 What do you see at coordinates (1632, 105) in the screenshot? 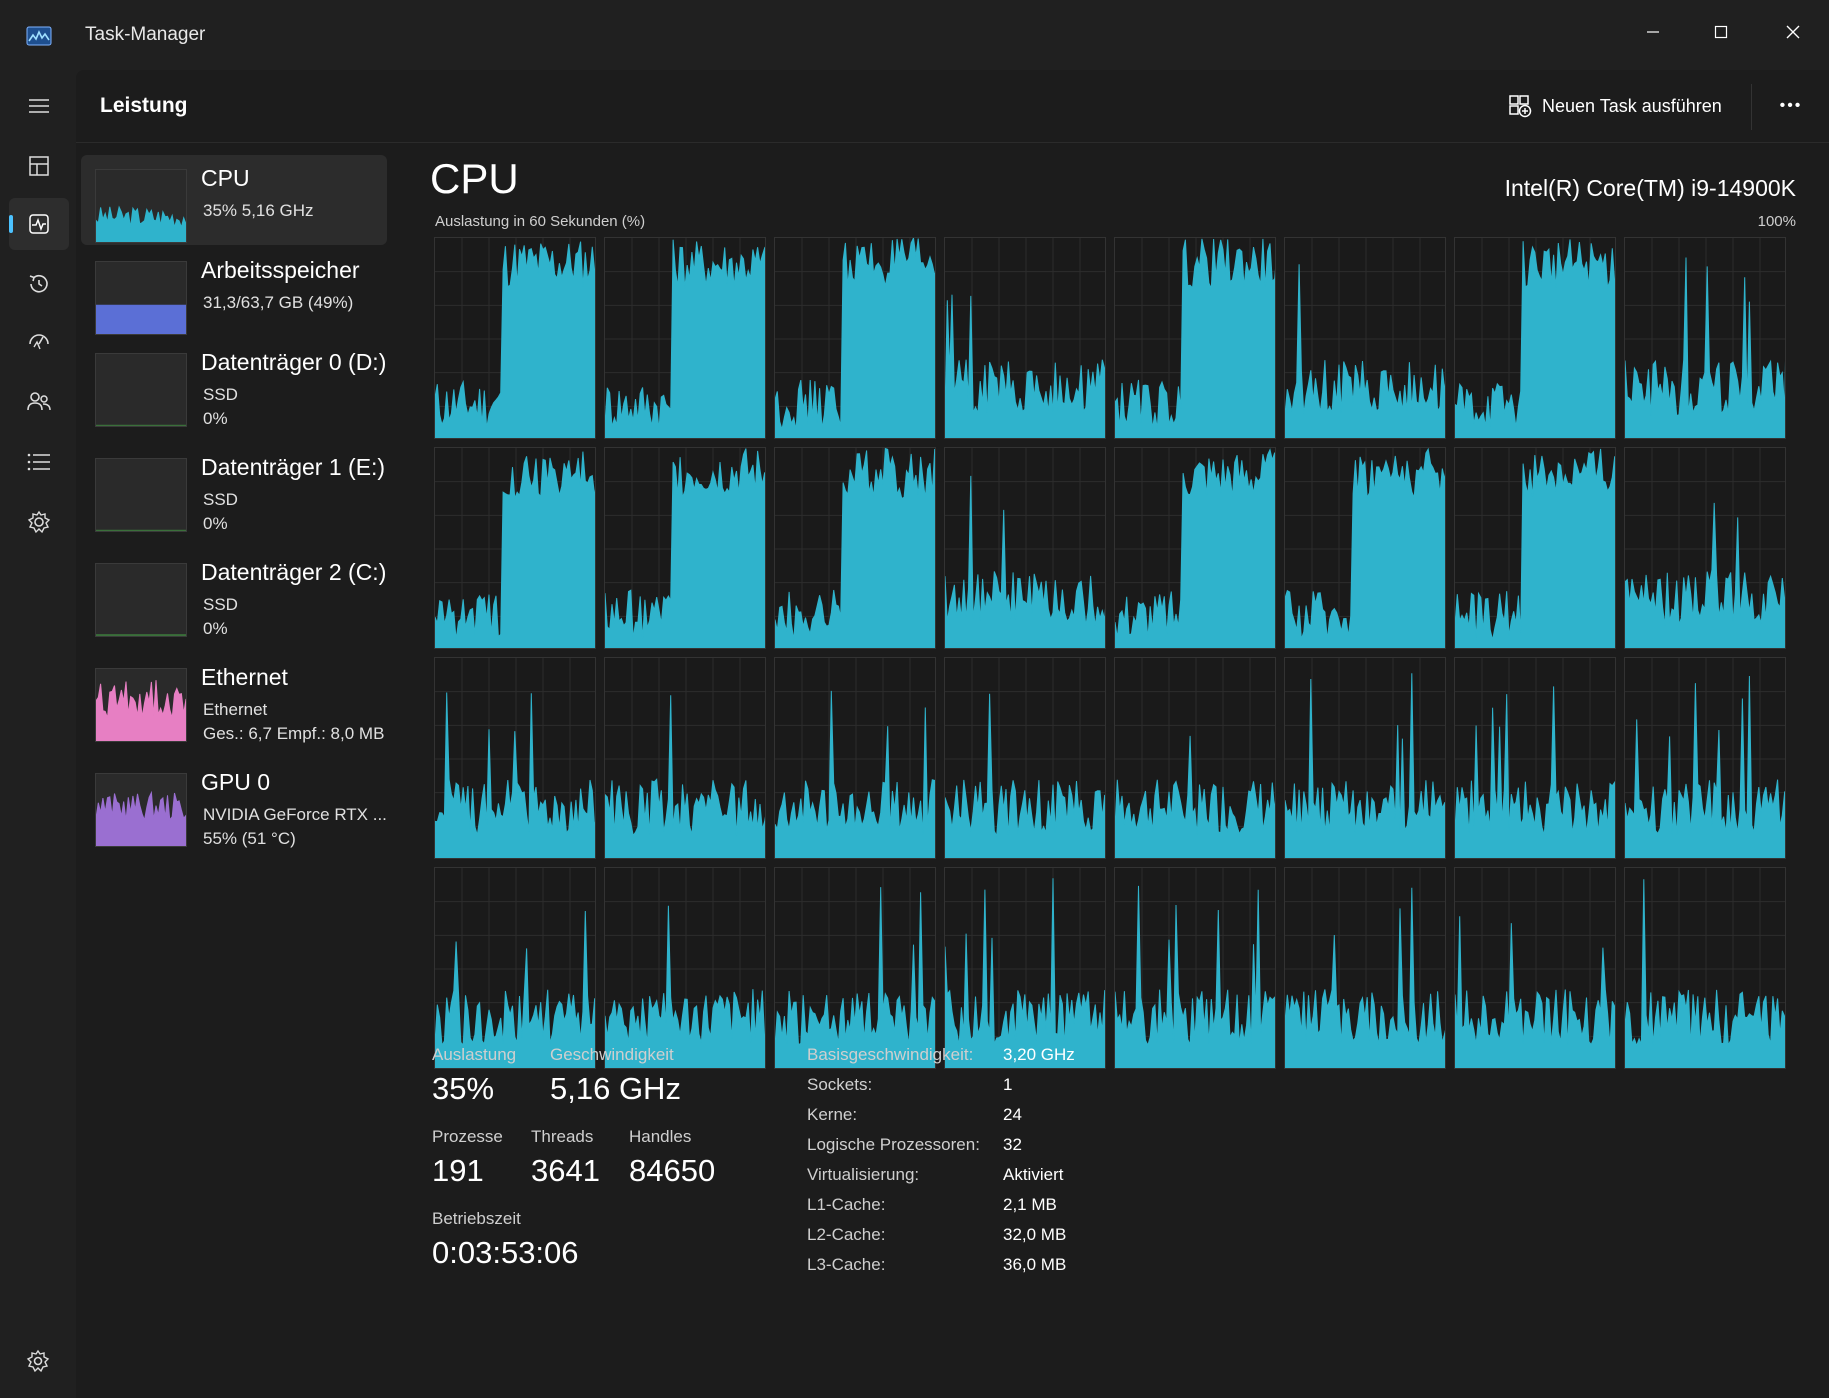
I see `run-task-label: Neuen Task ausführen` at bounding box center [1632, 105].